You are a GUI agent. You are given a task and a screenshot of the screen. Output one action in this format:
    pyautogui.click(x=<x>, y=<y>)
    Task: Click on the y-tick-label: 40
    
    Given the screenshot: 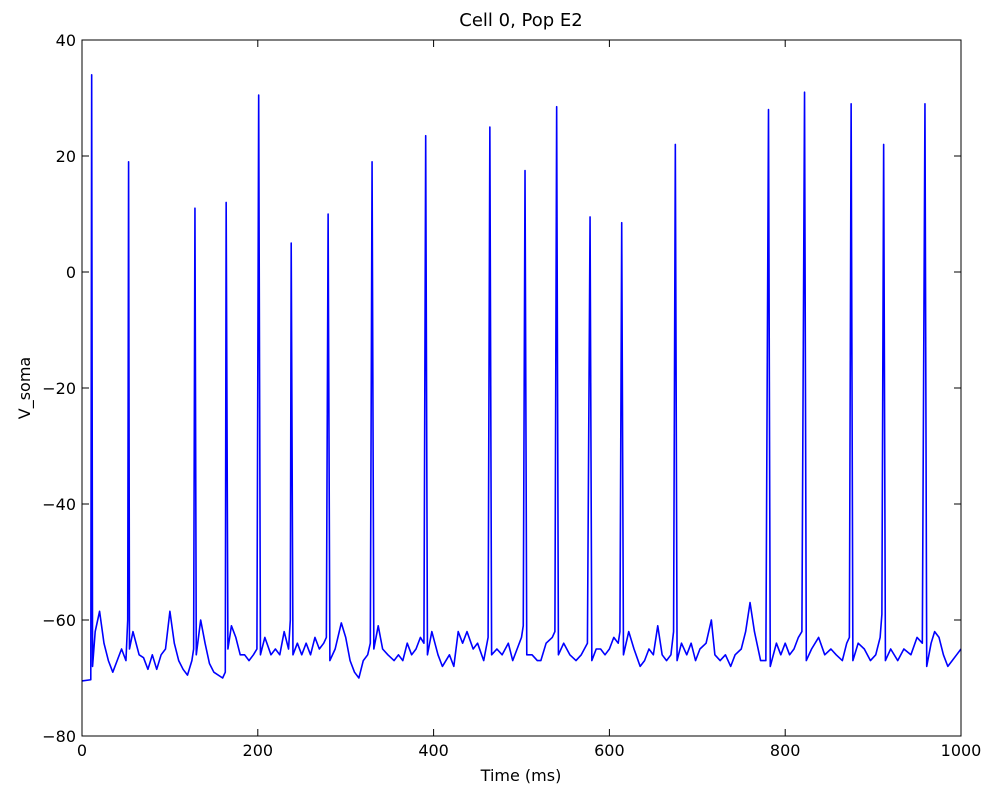 What is the action you would take?
    pyautogui.click(x=66, y=40)
    